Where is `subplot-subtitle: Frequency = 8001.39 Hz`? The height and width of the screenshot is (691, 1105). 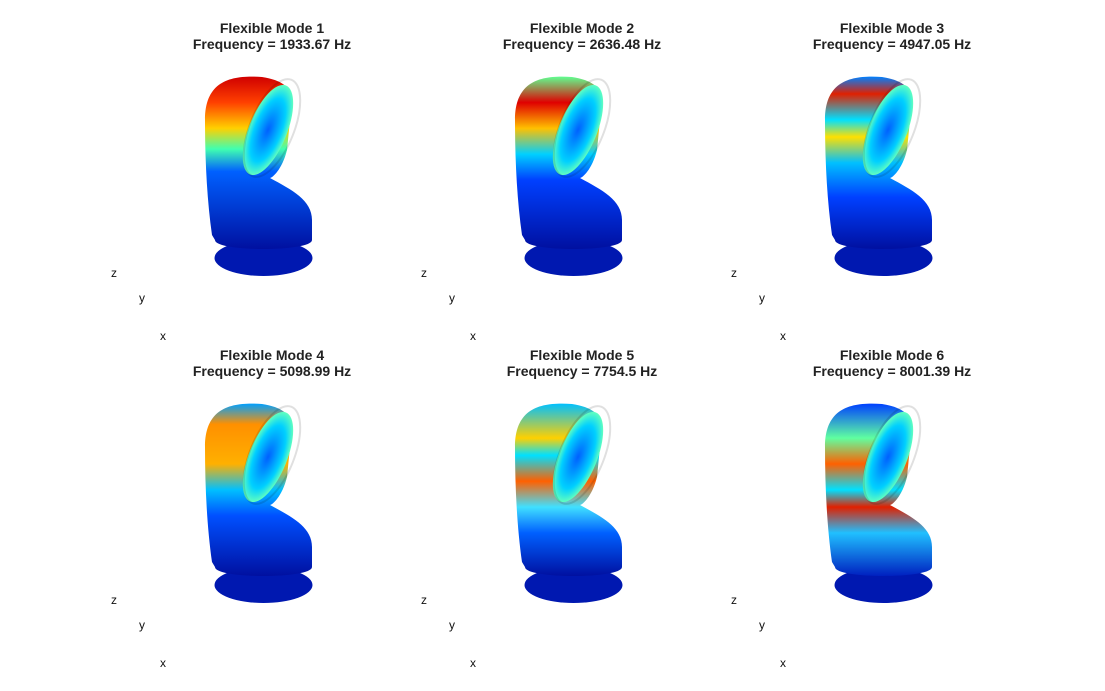
subplot-subtitle: Frequency = 8001.39 Hz is located at coordinates (892, 371).